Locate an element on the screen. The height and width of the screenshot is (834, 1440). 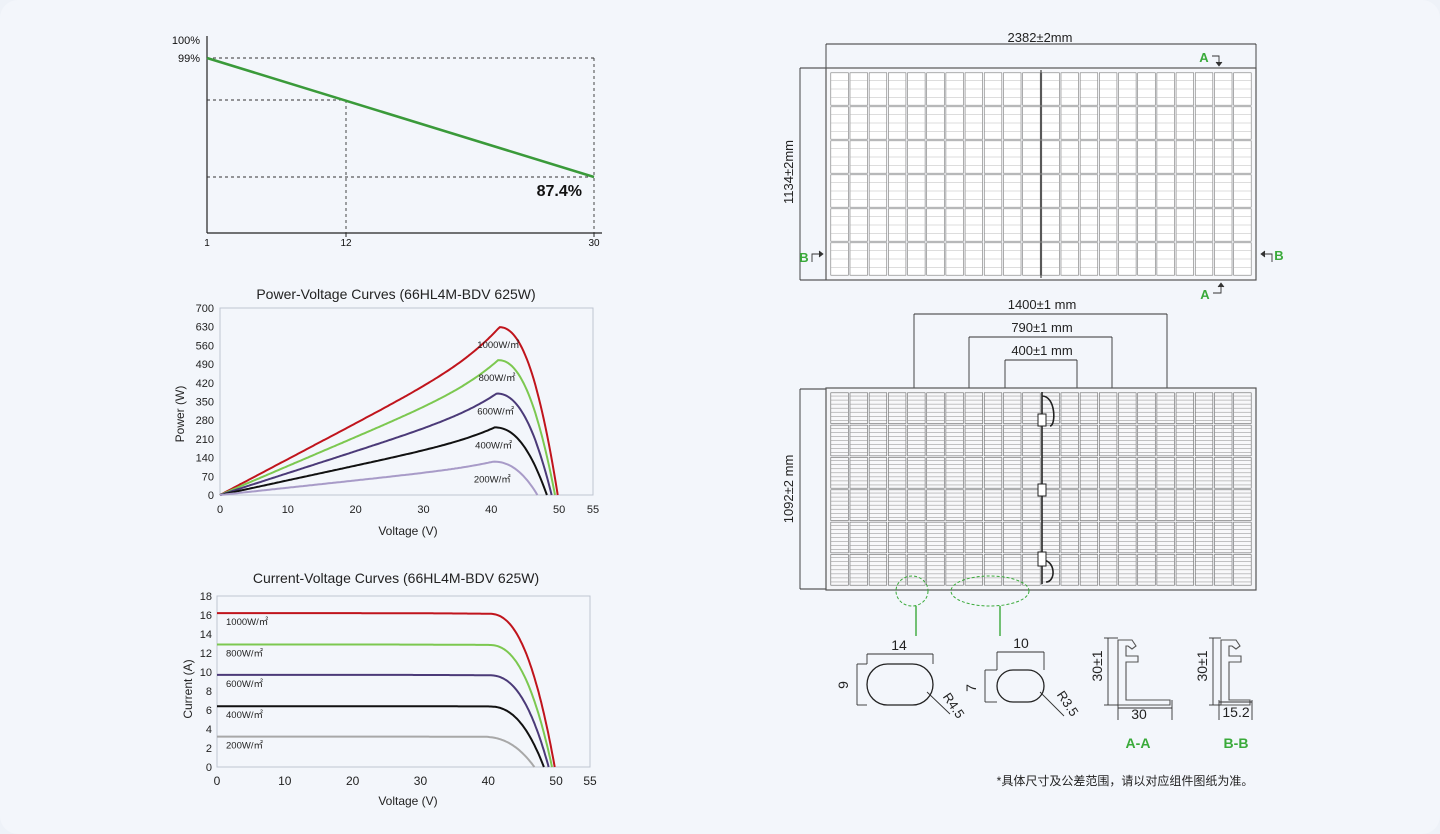
front-view-drawing: 2382±2mm 1134±2mm A A B B is located at coordinates (1032, 166).